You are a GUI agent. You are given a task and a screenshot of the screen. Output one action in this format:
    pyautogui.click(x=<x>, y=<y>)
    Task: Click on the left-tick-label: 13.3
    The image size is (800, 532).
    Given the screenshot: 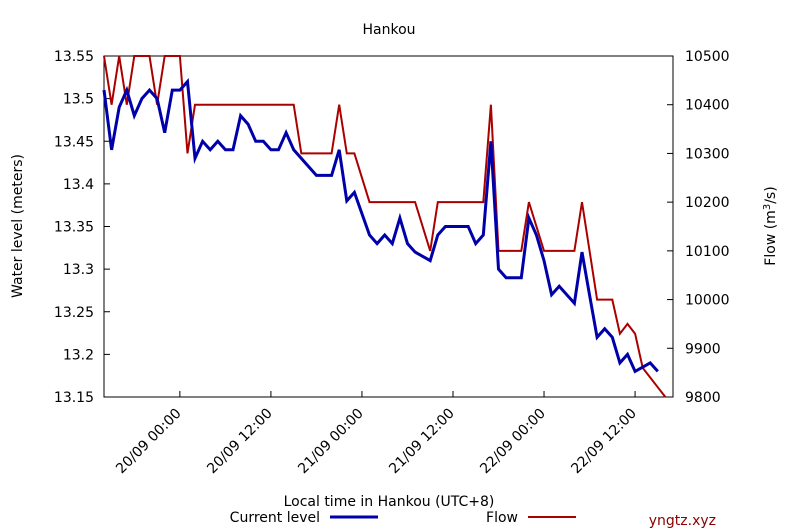 What is the action you would take?
    pyautogui.click(x=78, y=270)
    